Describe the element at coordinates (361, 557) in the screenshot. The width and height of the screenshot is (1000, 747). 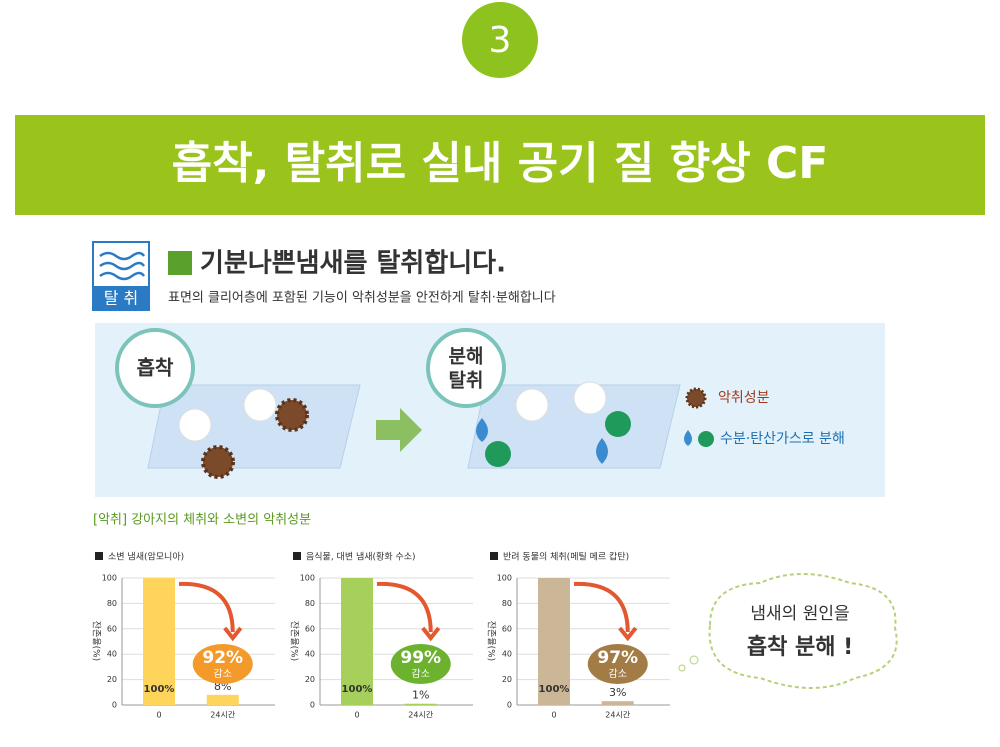
I see `chart-title: 음식물, 대변 냄새(황화 수소)` at that location.